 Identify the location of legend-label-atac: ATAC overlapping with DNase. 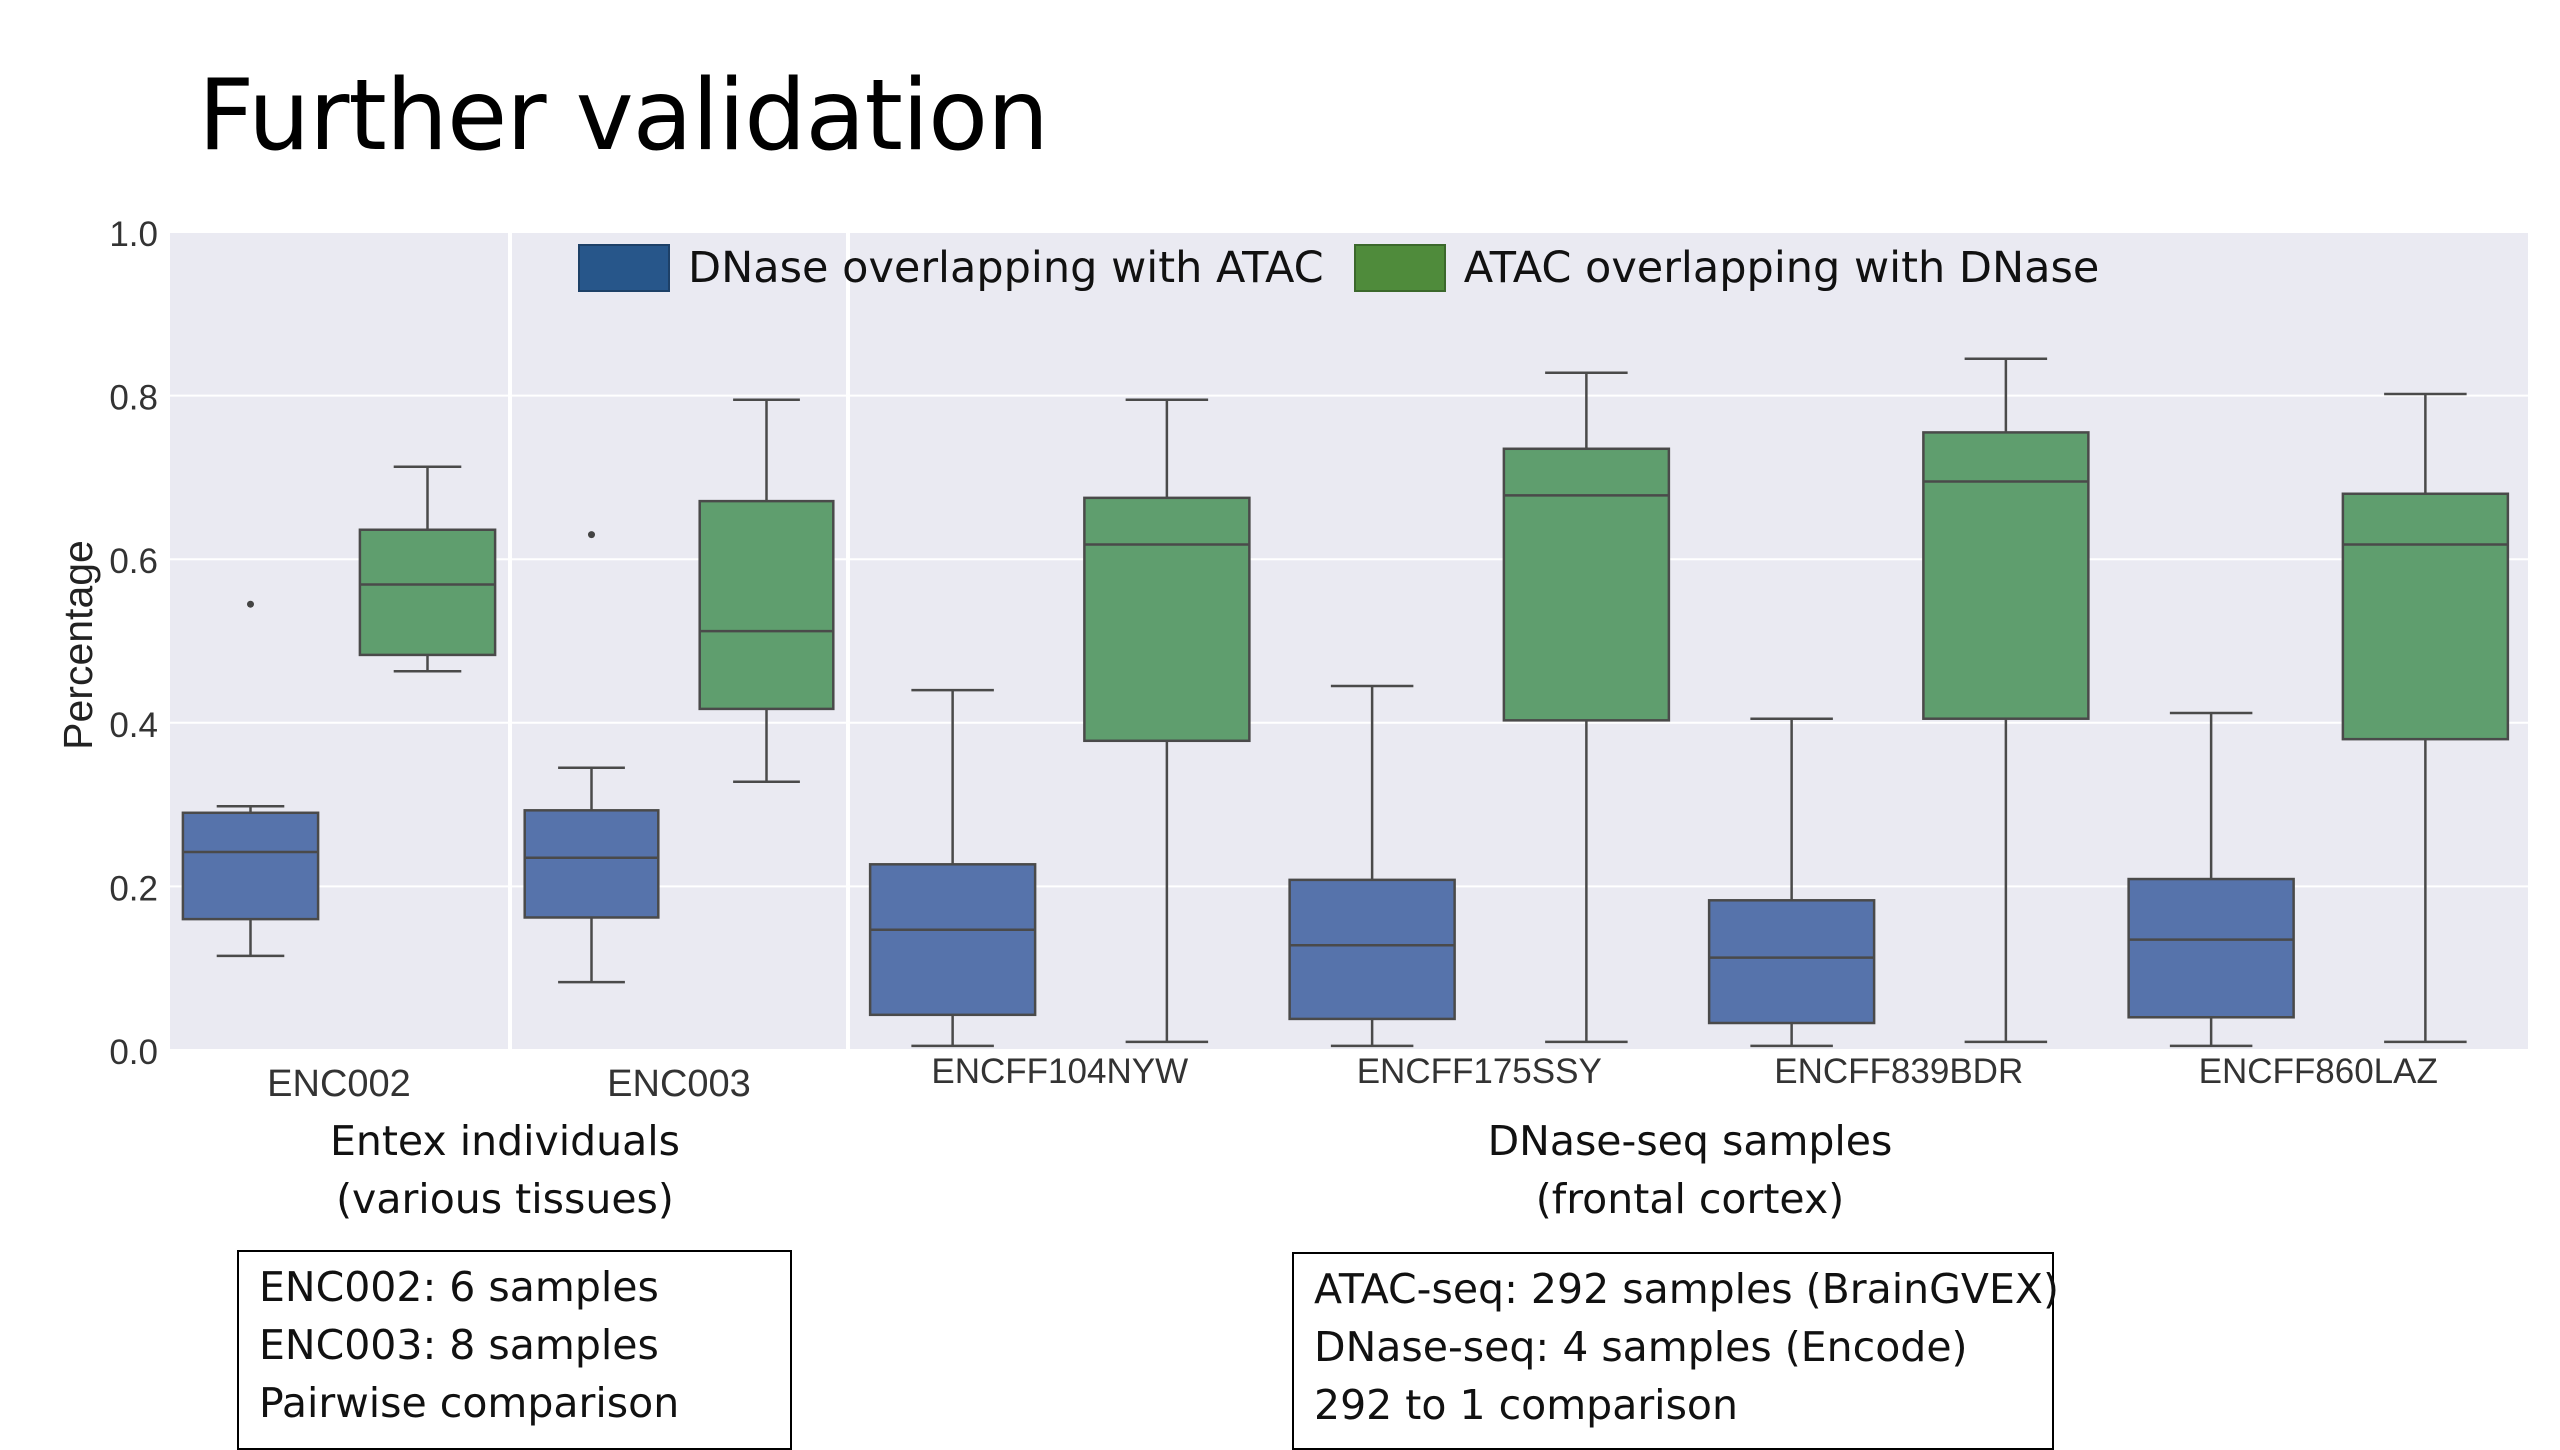
(1781, 268).